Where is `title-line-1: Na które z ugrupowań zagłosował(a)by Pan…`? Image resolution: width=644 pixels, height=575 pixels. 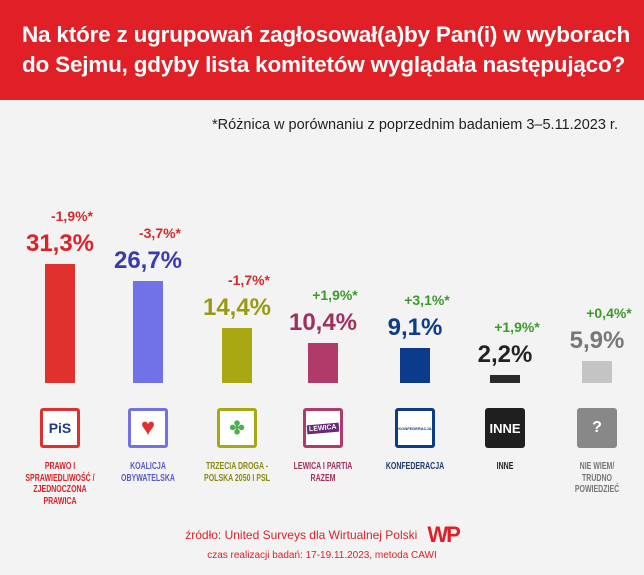
title-line-1: Na które z ugrupowań zagłosował(a)by Pan… is located at coordinates (326, 34).